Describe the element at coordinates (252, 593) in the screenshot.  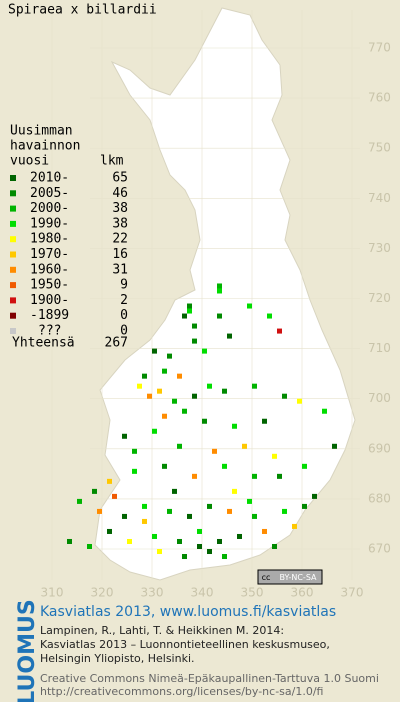
I see `x-tick-label: 350` at that location.